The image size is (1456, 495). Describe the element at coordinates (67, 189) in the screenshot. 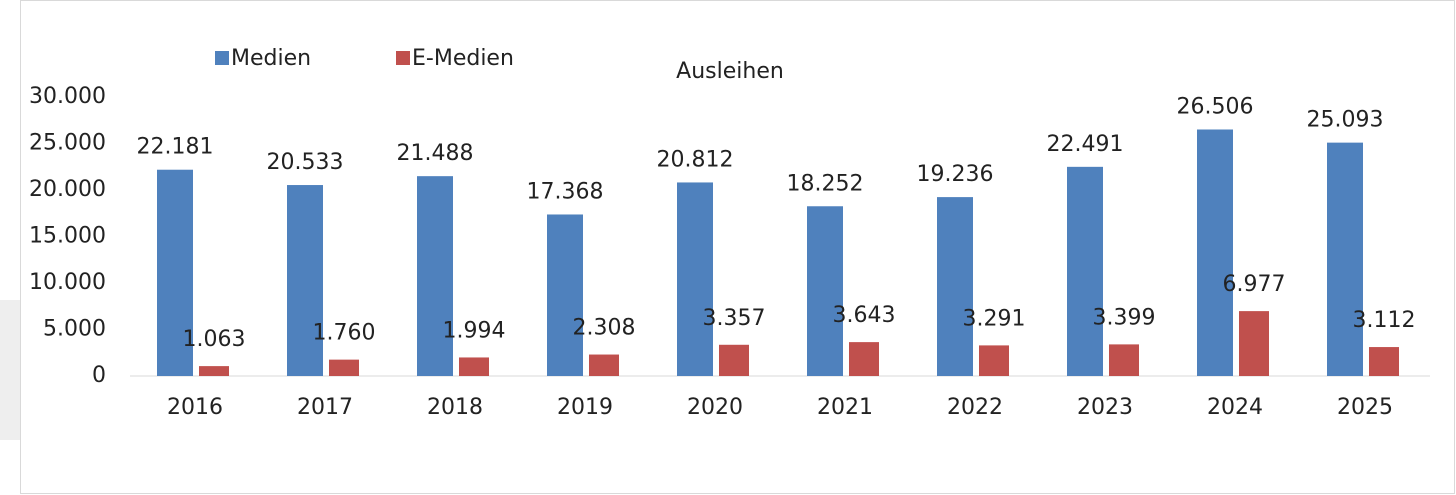

I see `y-tick-label: 20.000` at that location.